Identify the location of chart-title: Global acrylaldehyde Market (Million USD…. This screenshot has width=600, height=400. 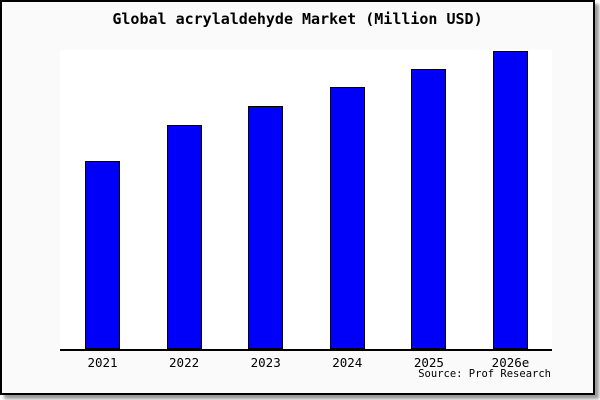
(297, 19).